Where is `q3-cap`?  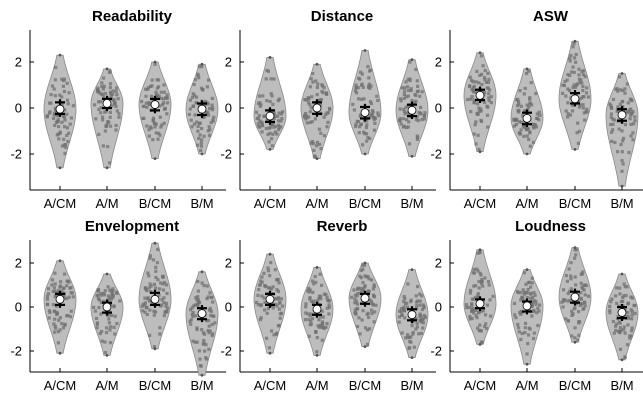
q3-cap is located at coordinates (622, 109).